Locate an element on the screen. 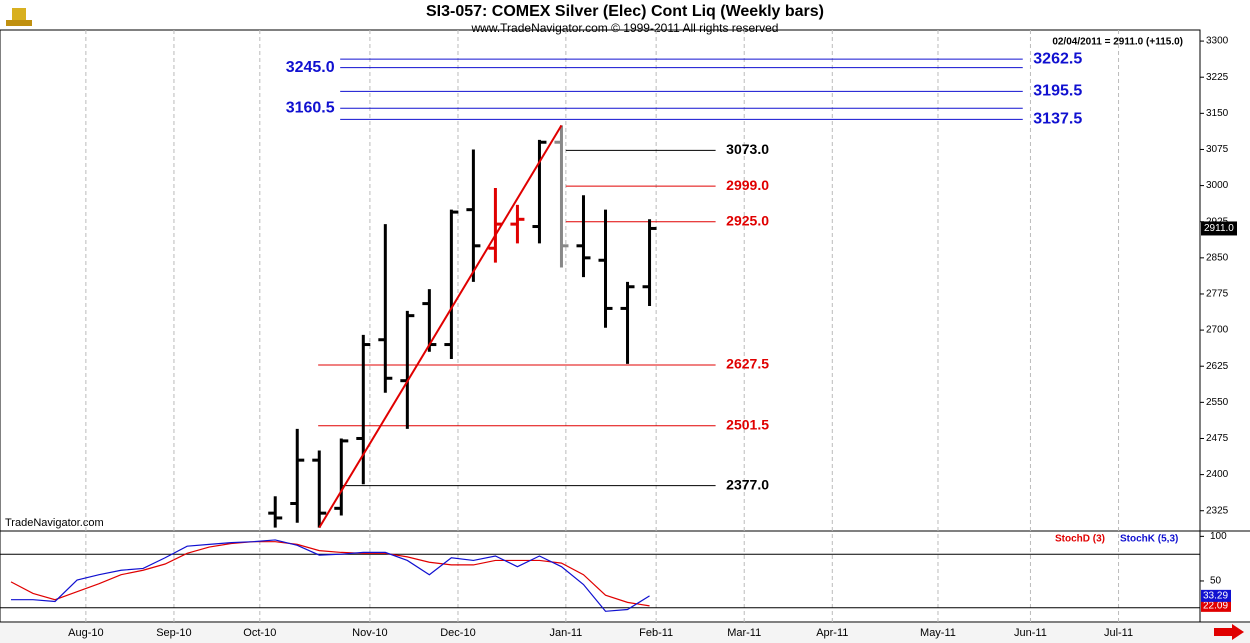  level-label: 3245.0 is located at coordinates (310, 67).